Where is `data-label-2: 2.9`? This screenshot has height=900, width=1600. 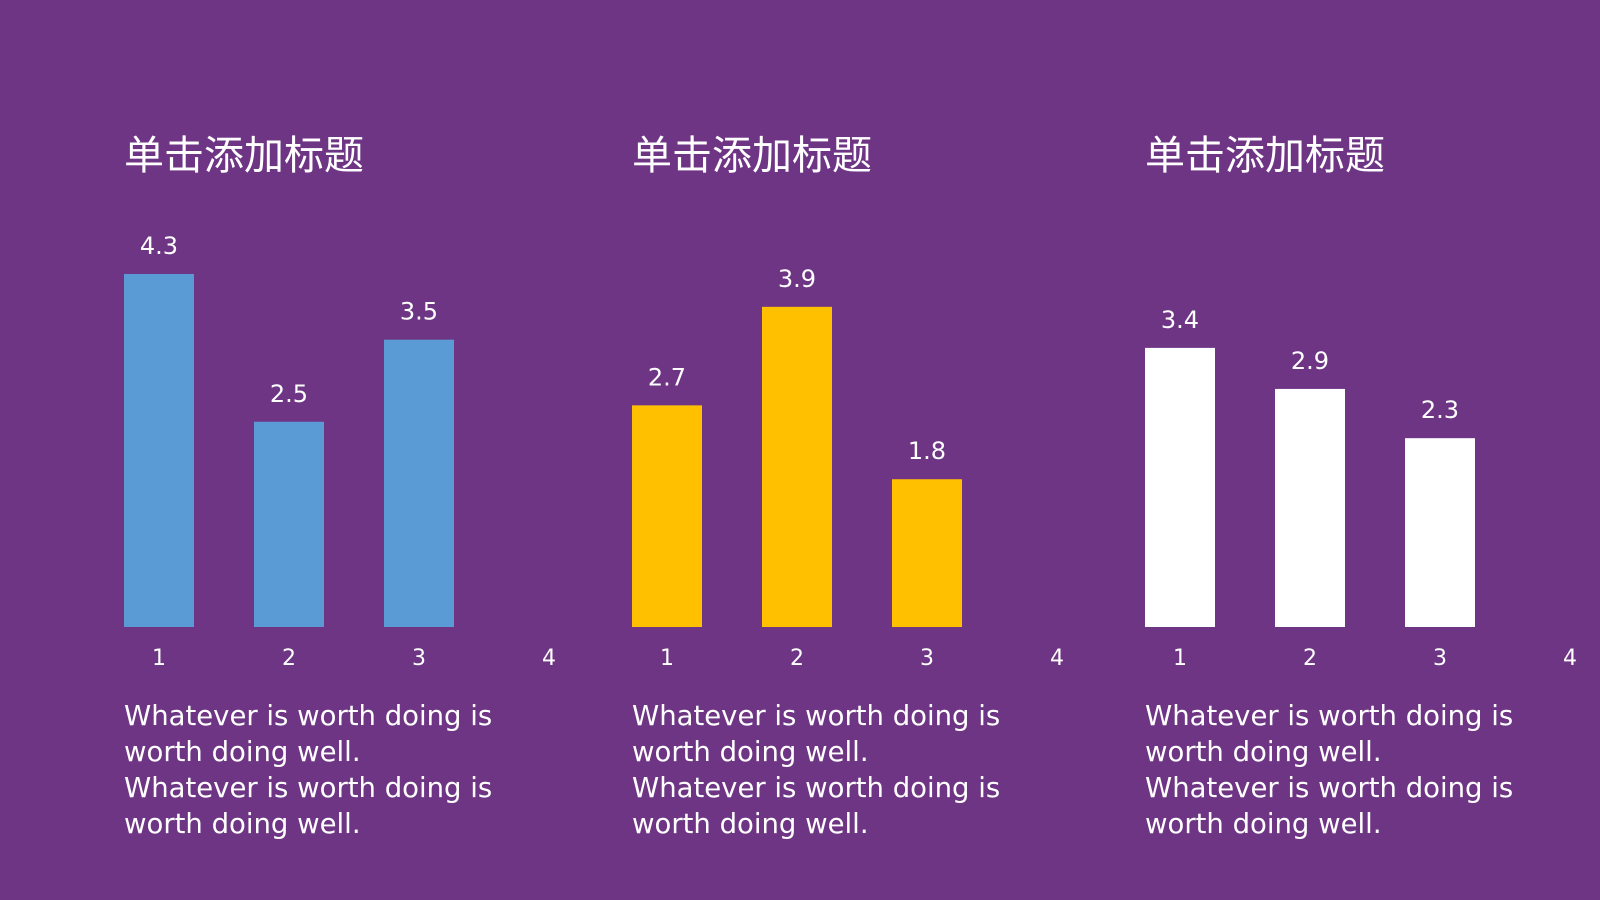
data-label-2: 2.9 is located at coordinates (1310, 361).